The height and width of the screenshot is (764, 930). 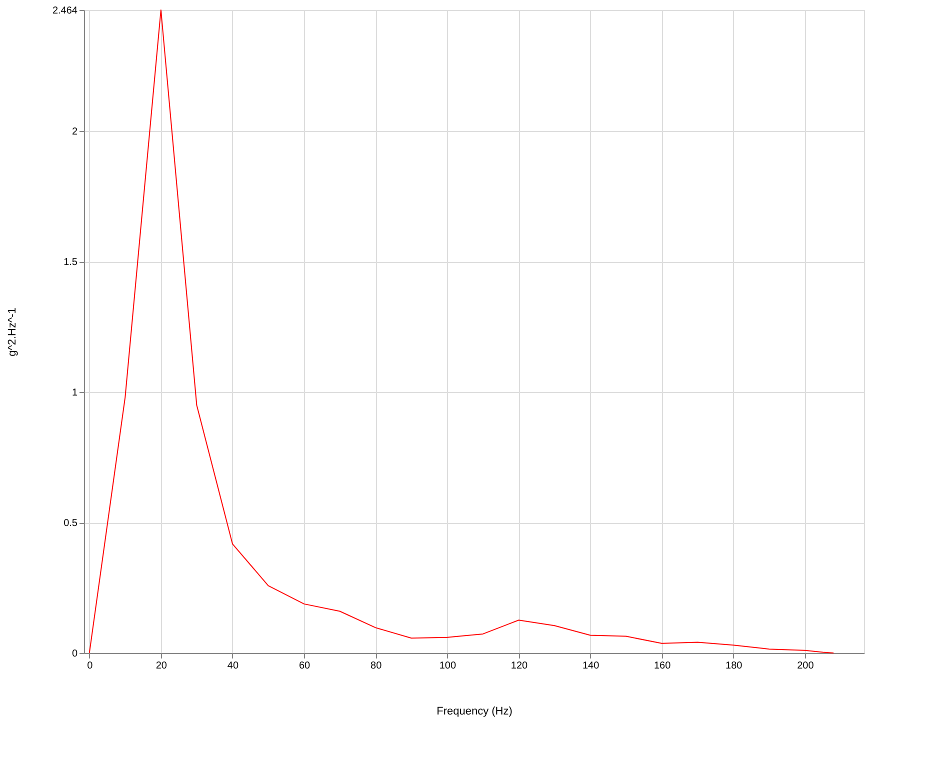 I want to click on x-tick-label: 160, so click(x=663, y=666).